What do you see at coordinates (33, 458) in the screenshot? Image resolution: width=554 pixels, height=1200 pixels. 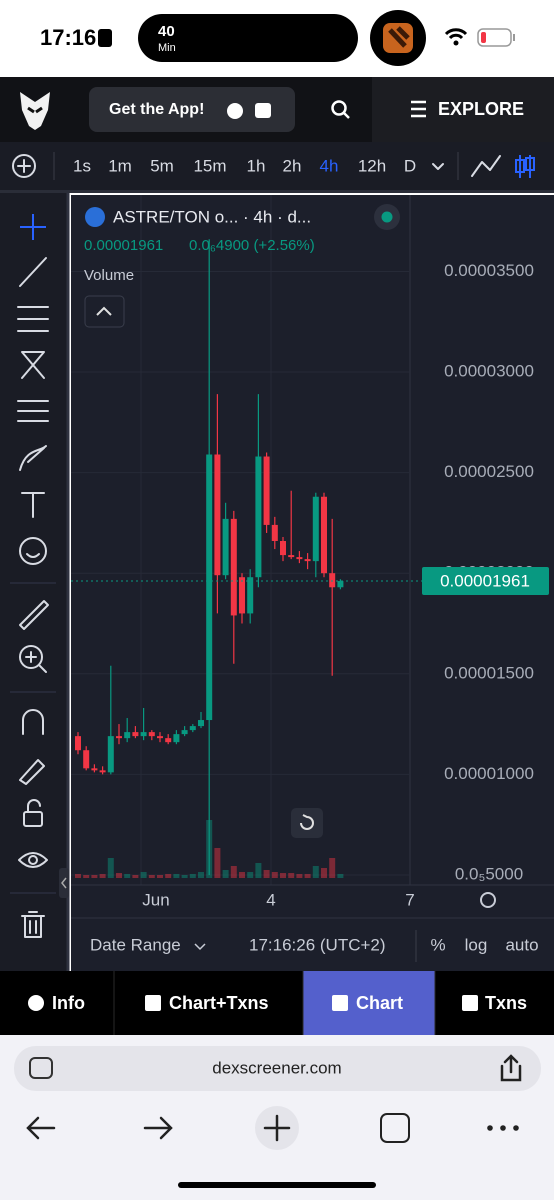 I see `brush-tool` at bounding box center [33, 458].